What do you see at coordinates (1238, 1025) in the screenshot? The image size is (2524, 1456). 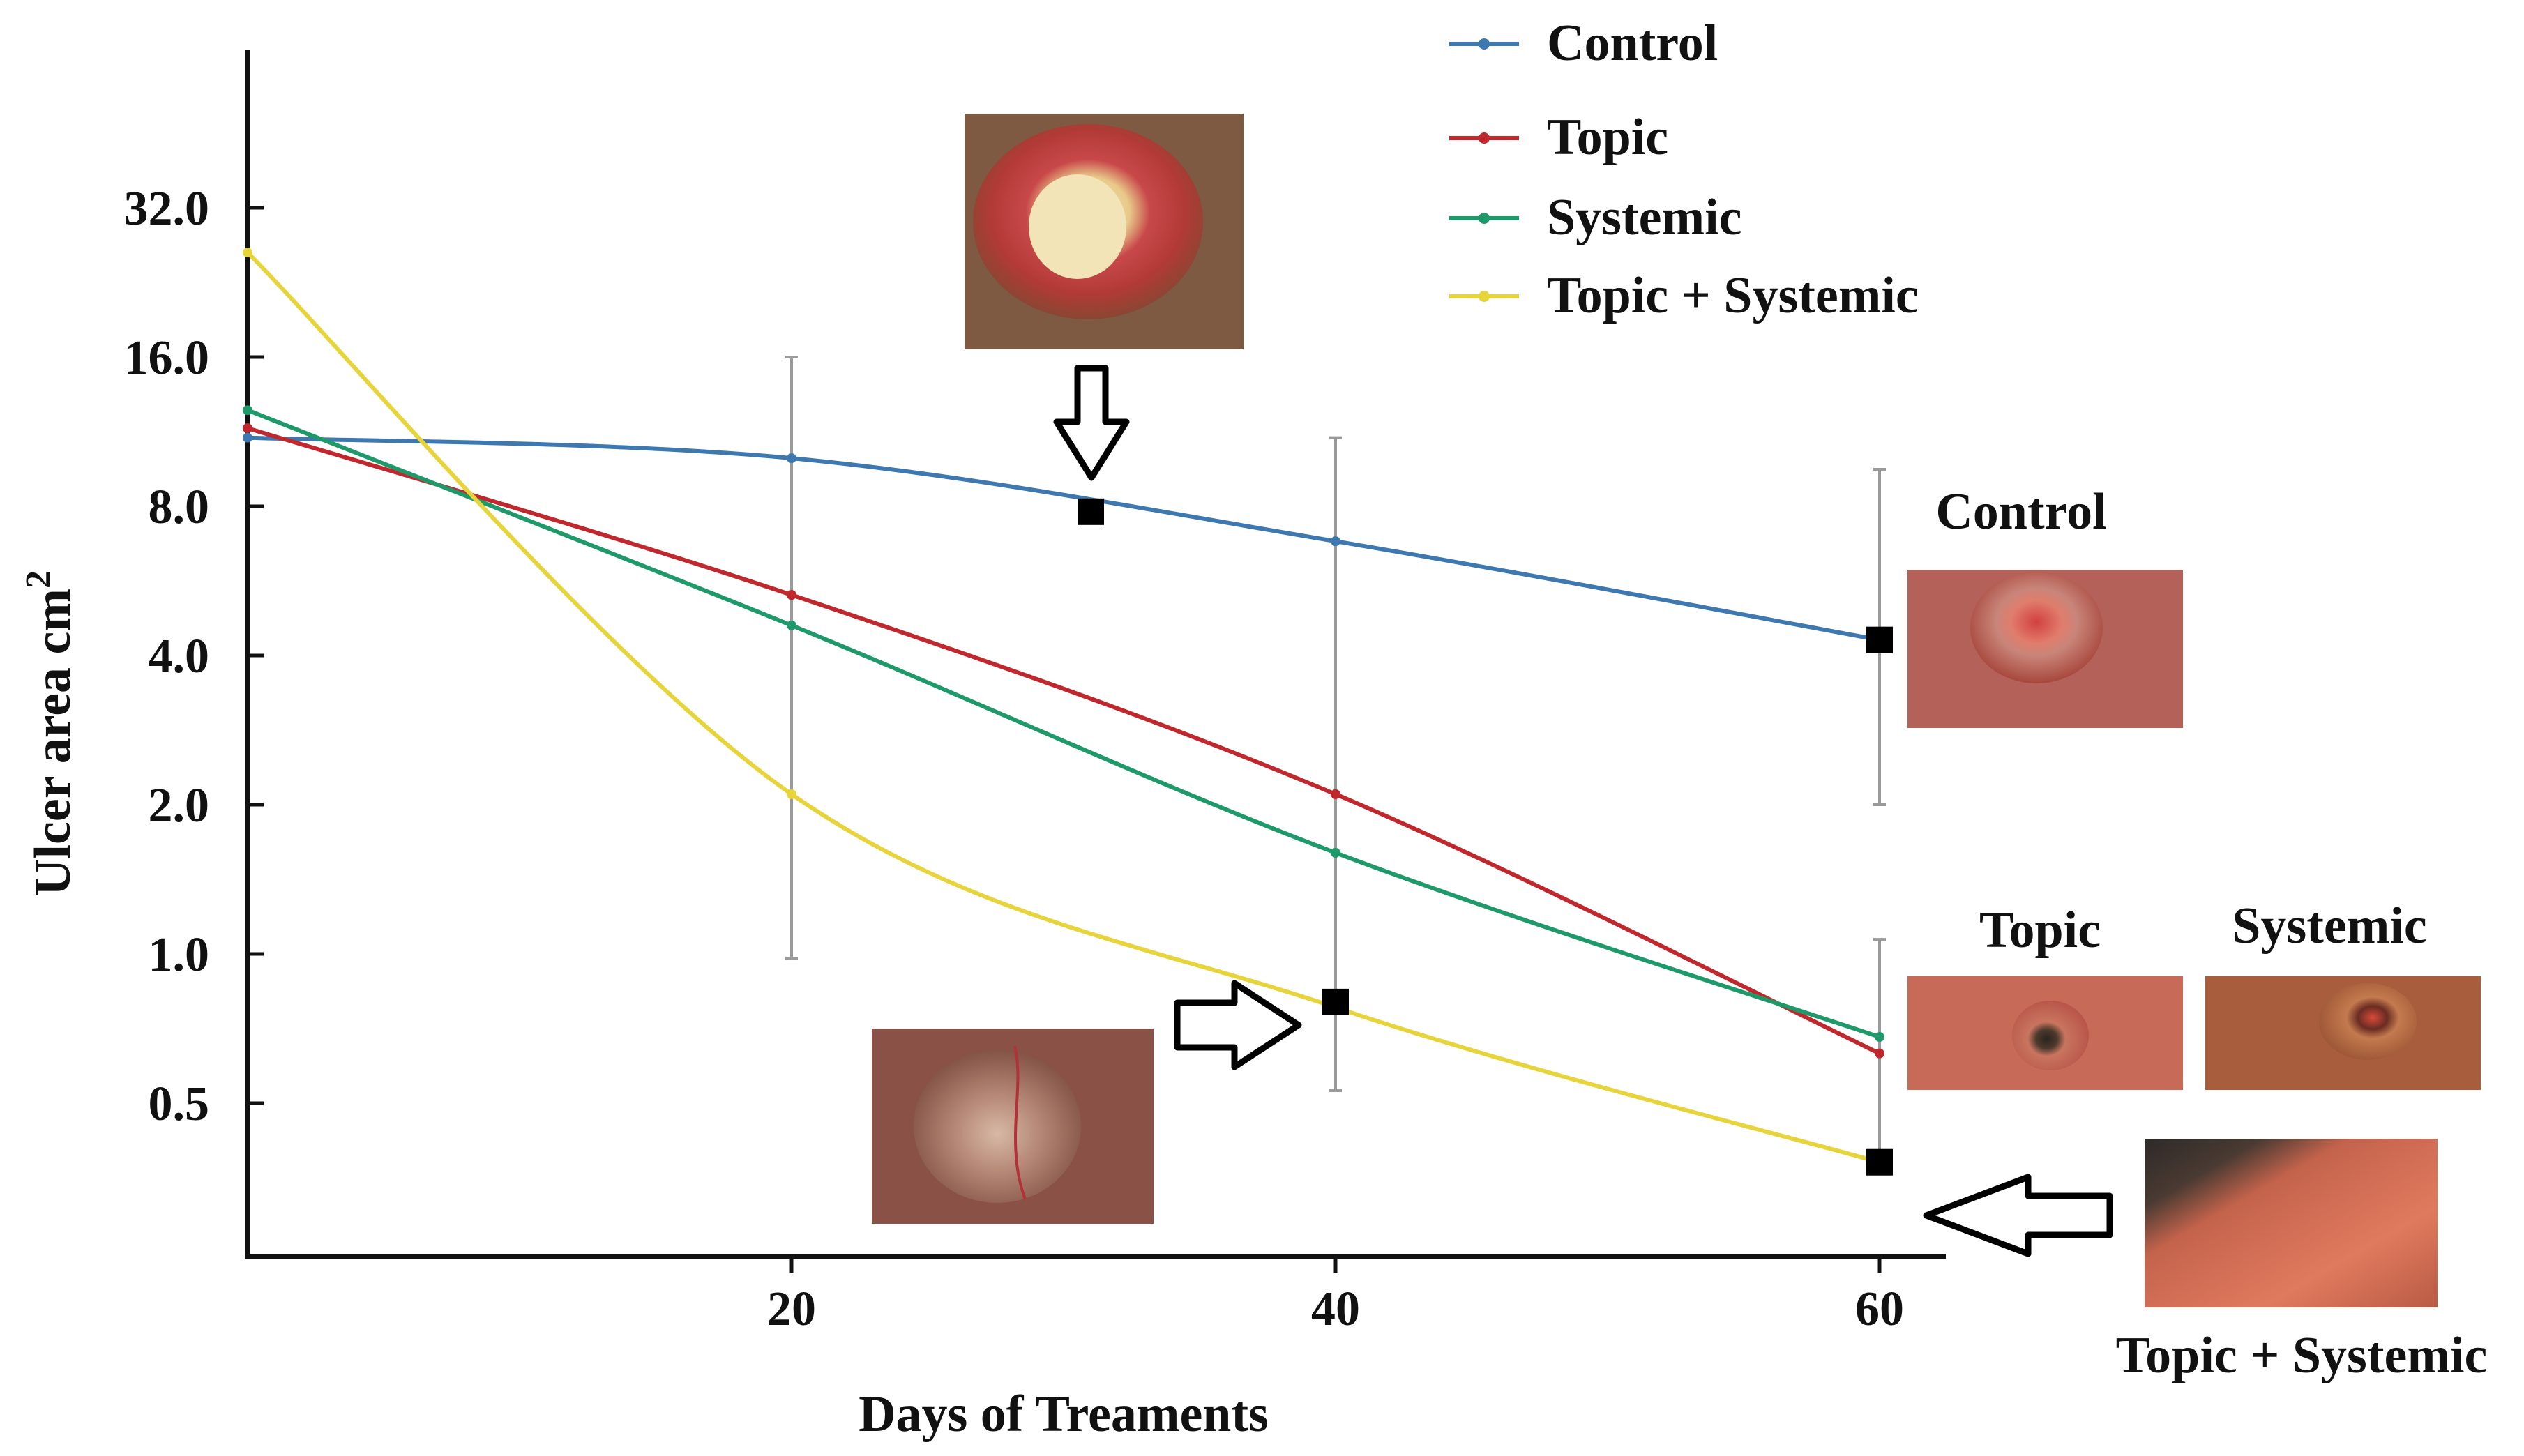 I see `arrow-right-icon` at bounding box center [1238, 1025].